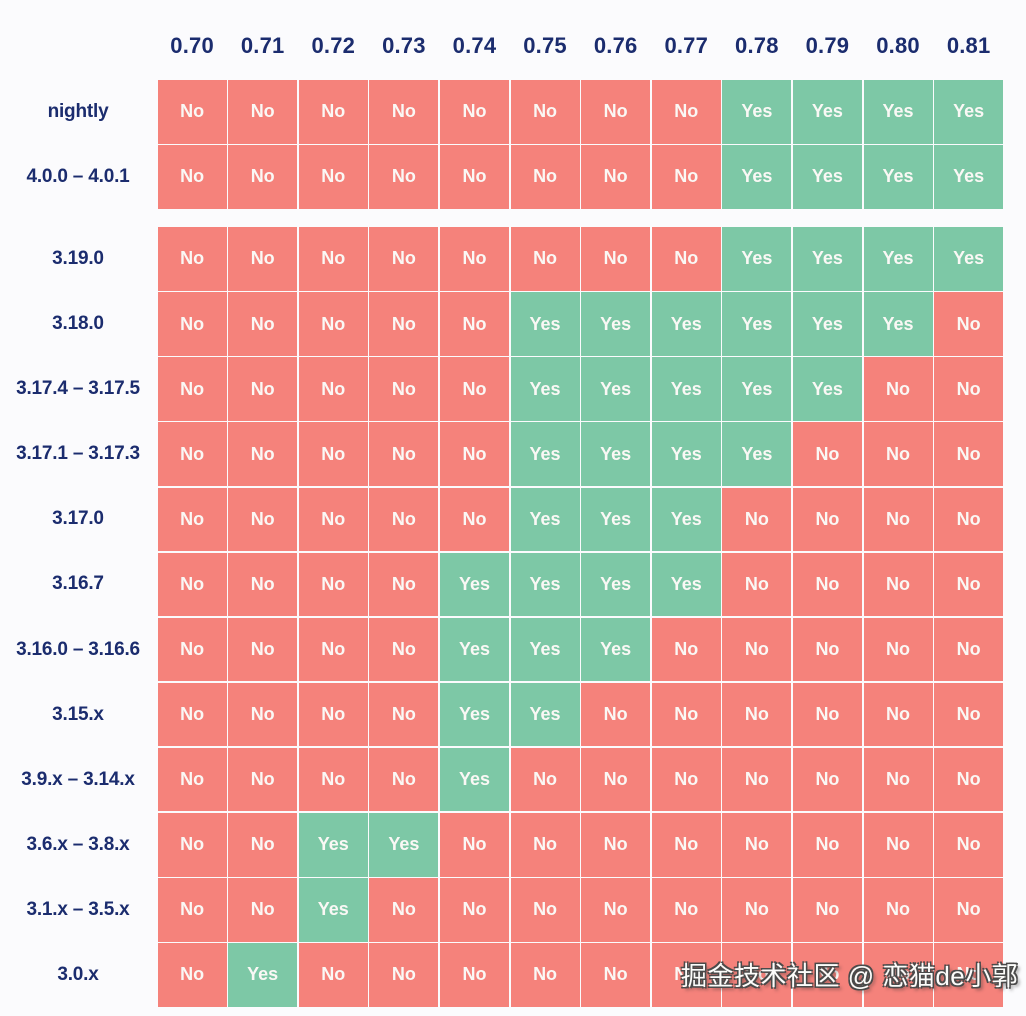  I want to click on row-label: 3.16.7, so click(78, 584).